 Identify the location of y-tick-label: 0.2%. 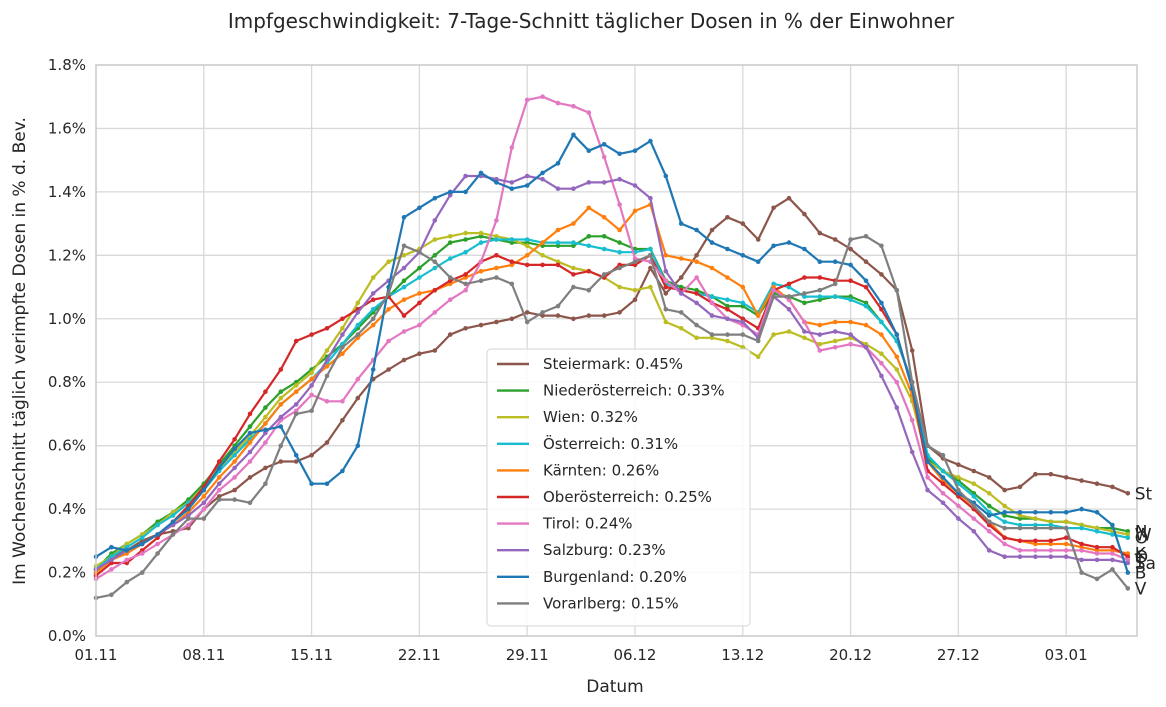
(67, 573).